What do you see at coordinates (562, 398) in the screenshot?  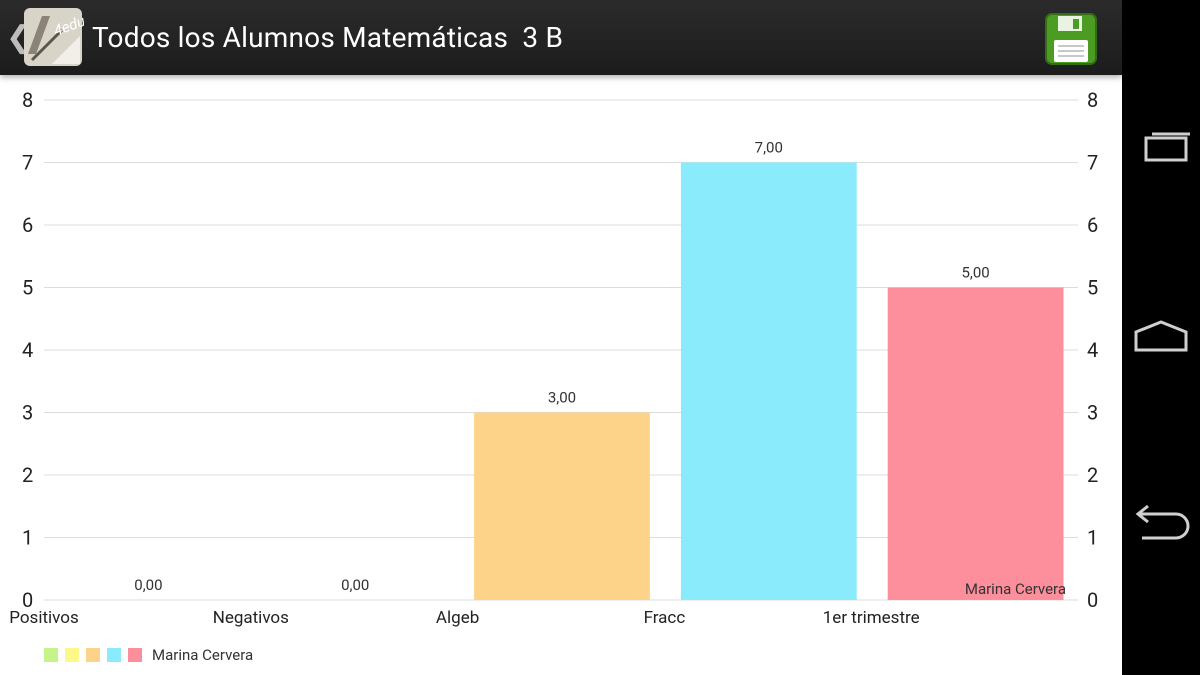 I see `data-label: 3,00` at bounding box center [562, 398].